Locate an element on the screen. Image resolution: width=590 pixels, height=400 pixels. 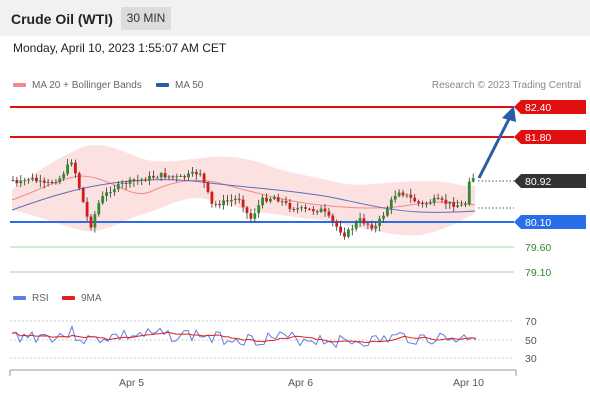
instrument-title: Crude Oil (WTI) is located at coordinates (62, 19).